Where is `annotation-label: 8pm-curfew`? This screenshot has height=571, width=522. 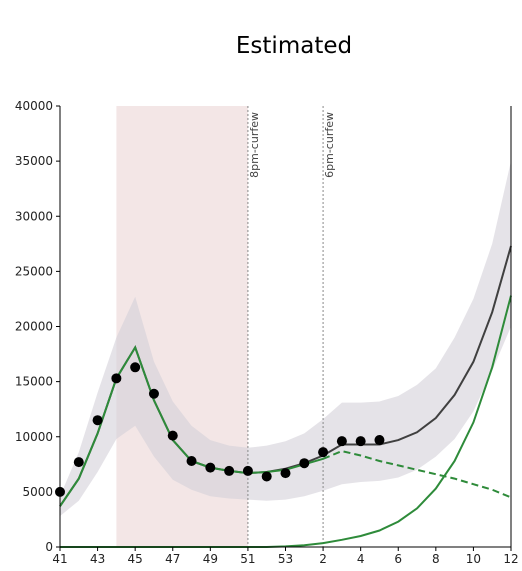
annotation-label: 8pm-curfew is located at coordinates (254, 145).